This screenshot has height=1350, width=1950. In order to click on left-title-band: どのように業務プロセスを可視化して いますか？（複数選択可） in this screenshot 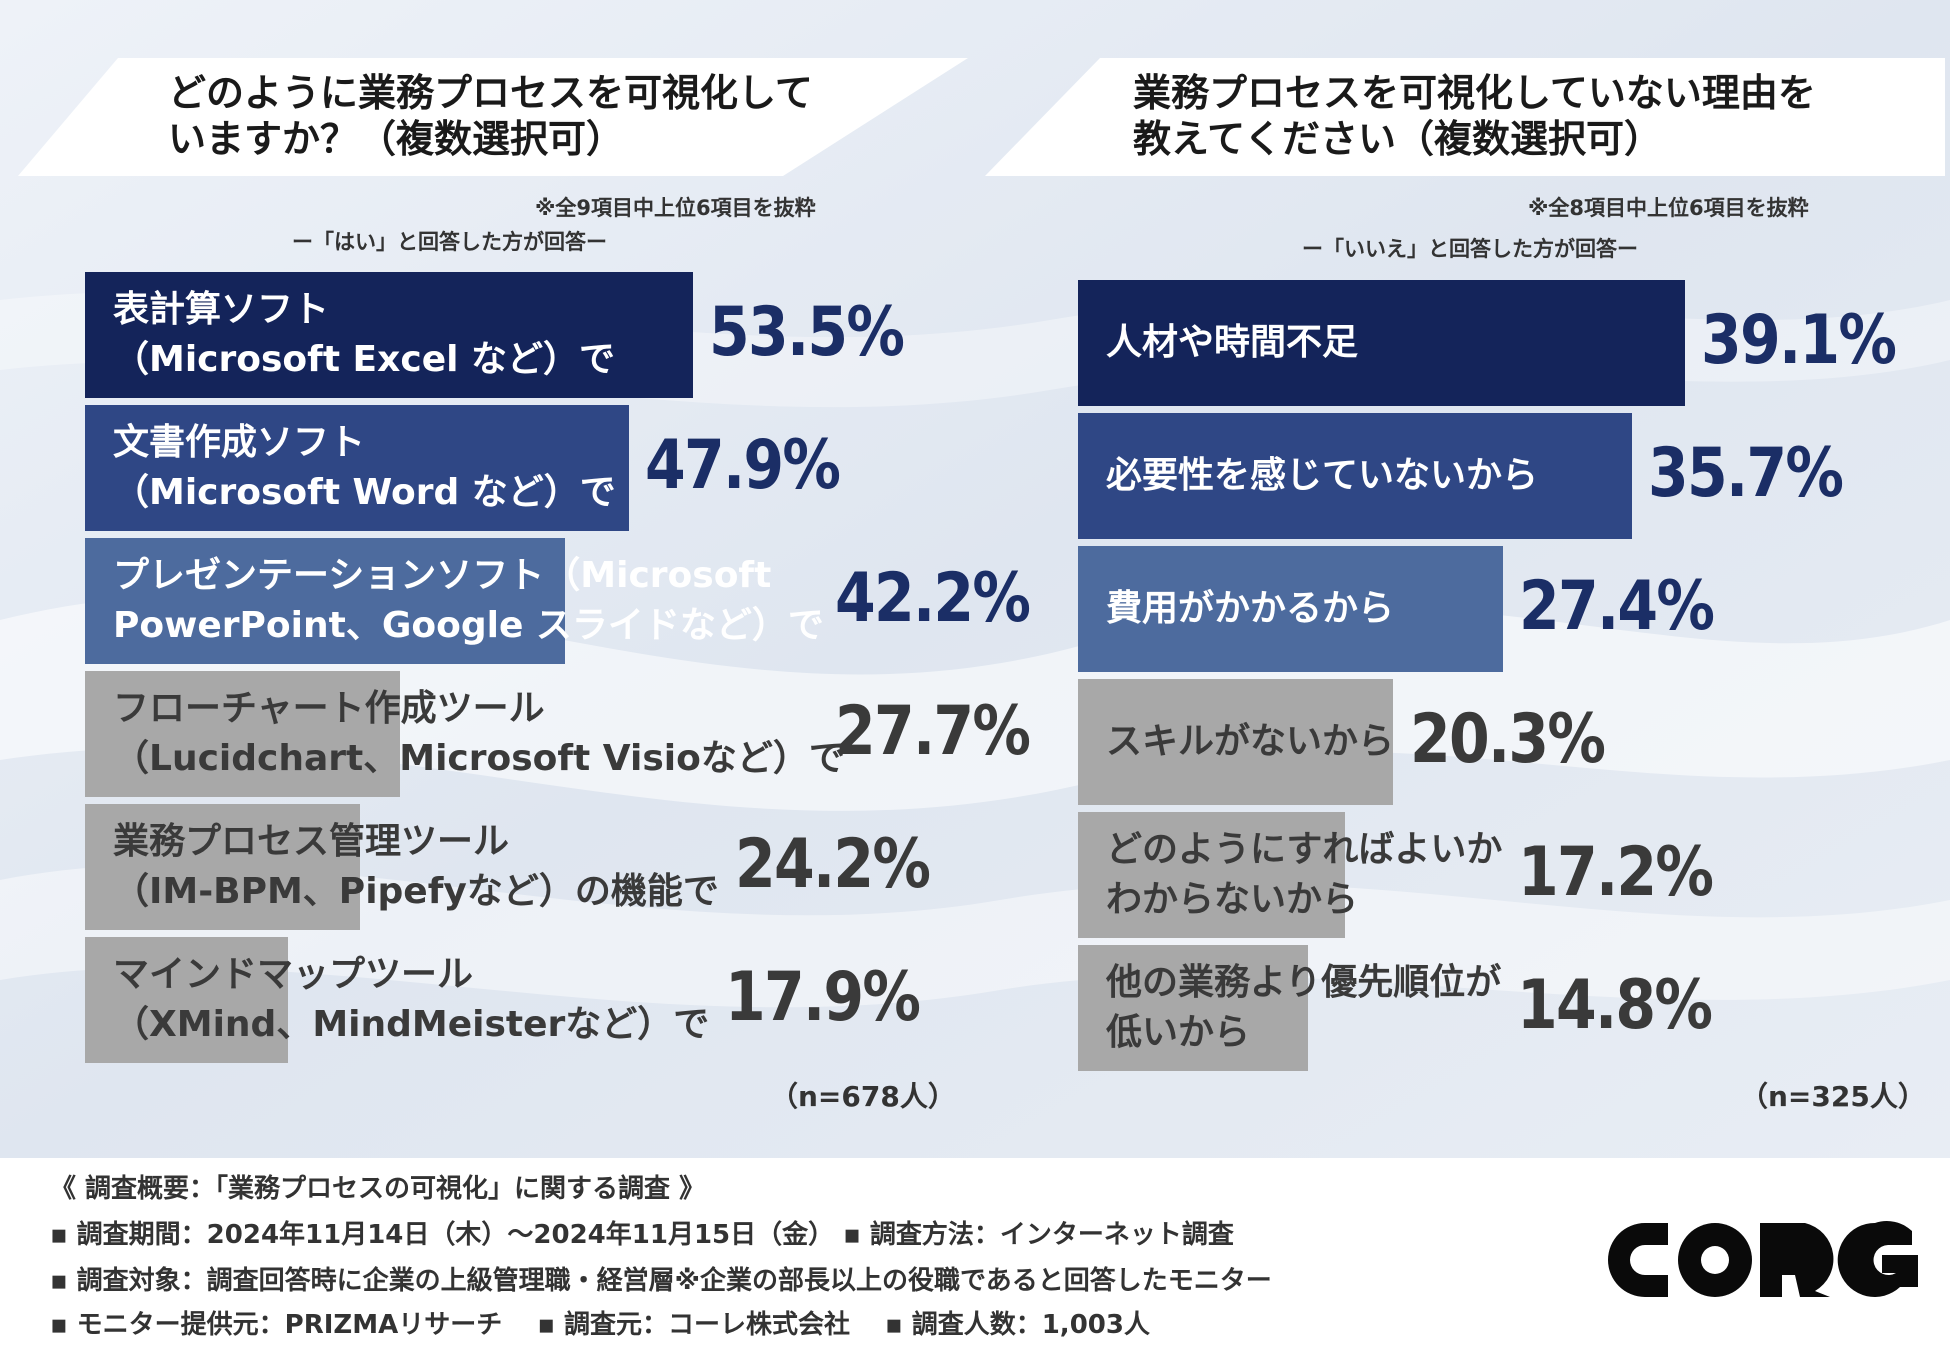, I will do `click(493, 117)`.